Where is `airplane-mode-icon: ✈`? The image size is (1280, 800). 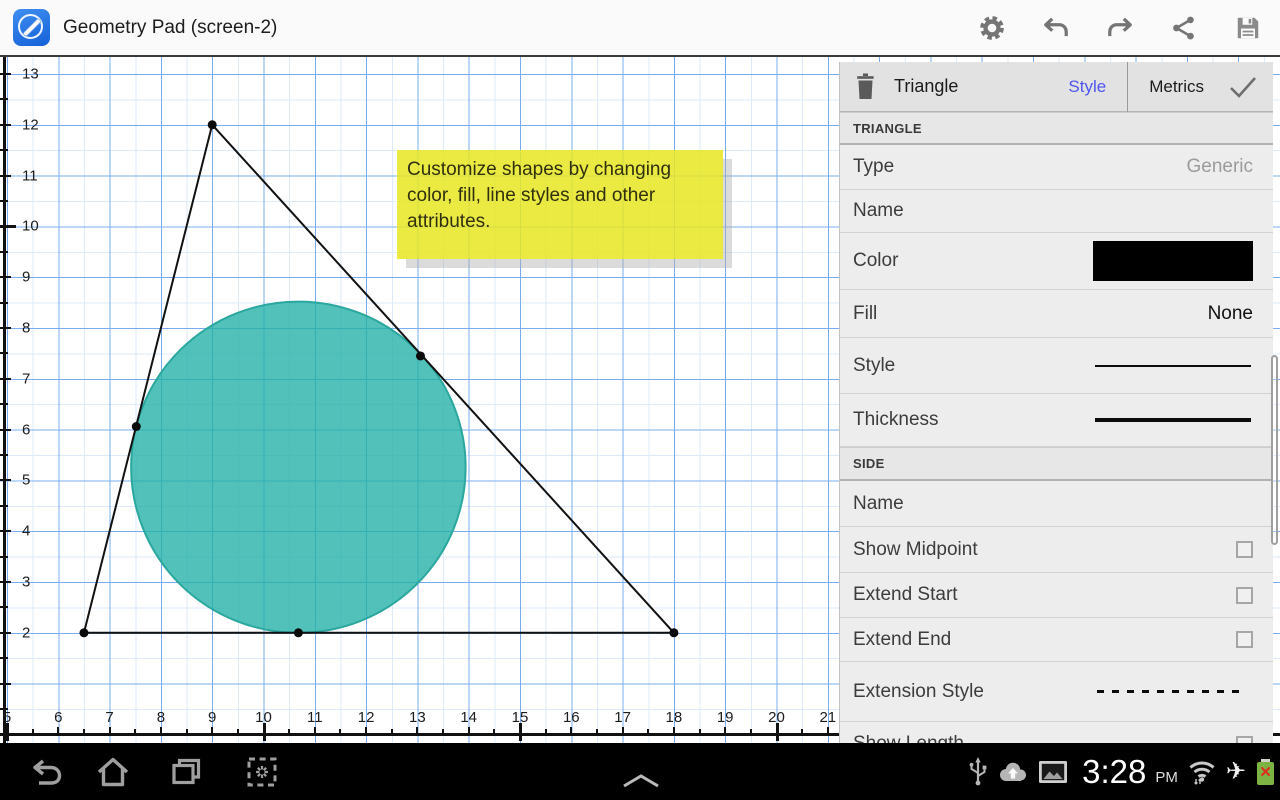
airplane-mode-icon: ✈ is located at coordinates (1235, 771).